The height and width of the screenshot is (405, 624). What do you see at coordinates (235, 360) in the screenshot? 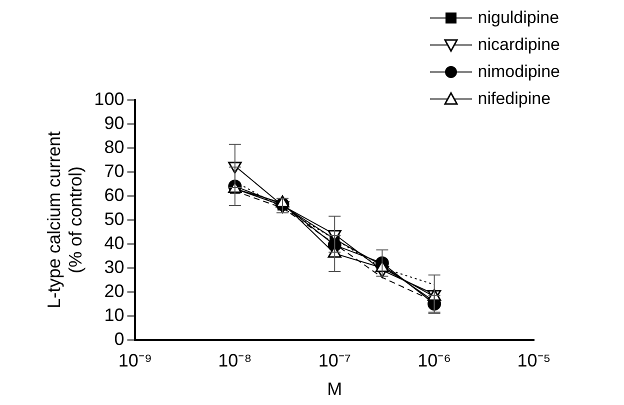
I see `x-tick-label: 10⁻⁸` at bounding box center [235, 360].